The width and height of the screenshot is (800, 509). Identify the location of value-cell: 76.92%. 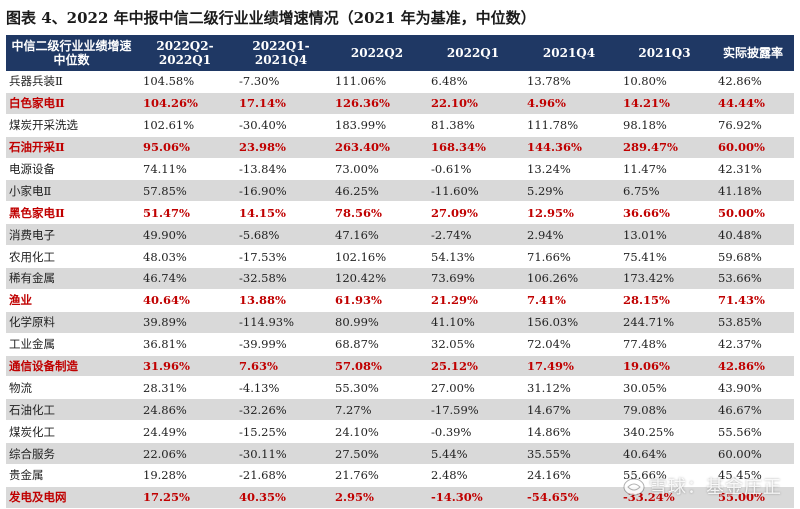
(753, 125).